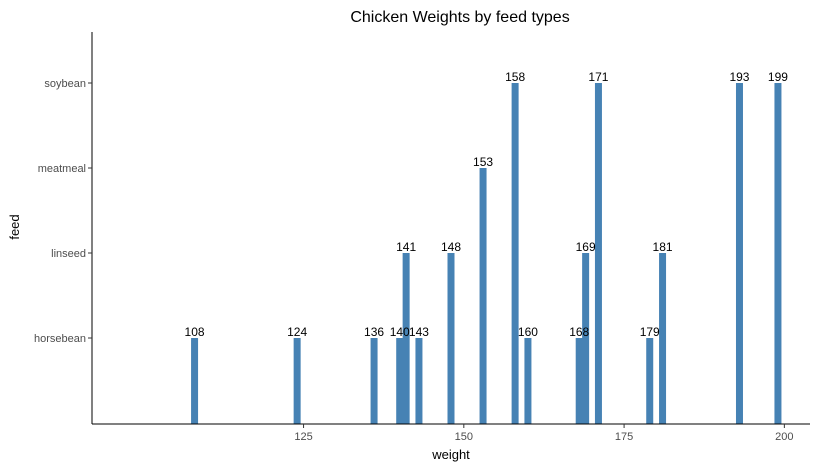  What do you see at coordinates (663, 247) in the screenshot?
I see `bar-label: 181` at bounding box center [663, 247].